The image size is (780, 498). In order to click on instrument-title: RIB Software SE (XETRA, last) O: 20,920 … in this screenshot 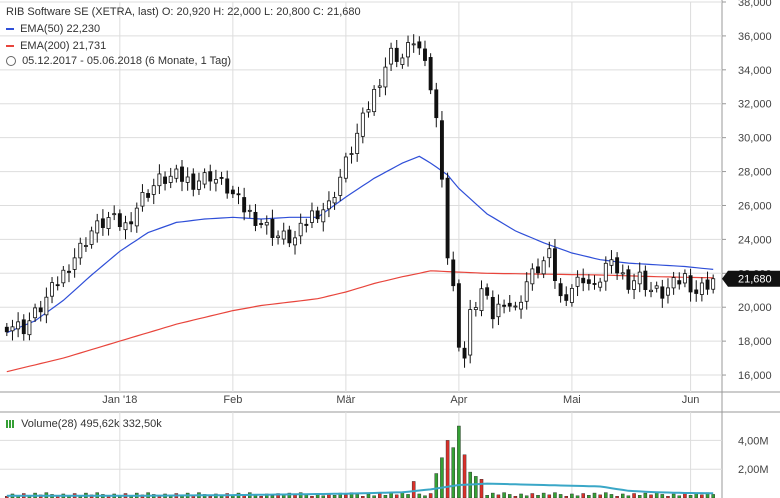, I will do `click(183, 12)`.